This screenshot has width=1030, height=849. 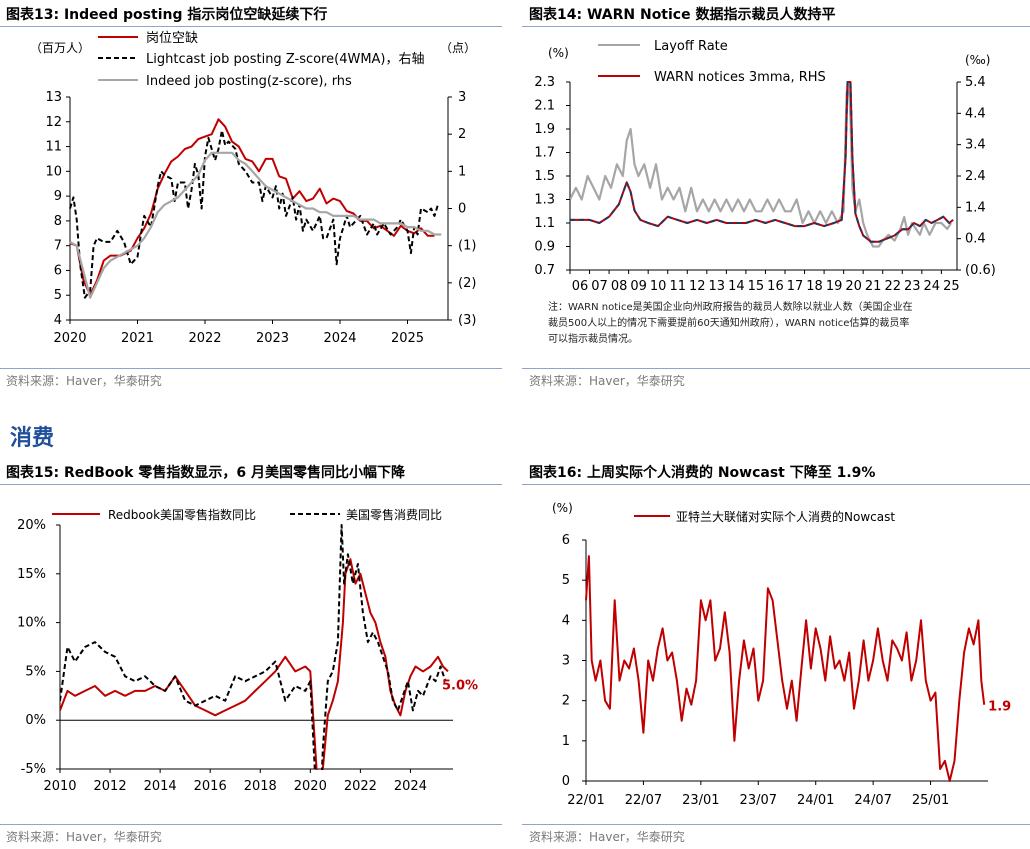 I want to click on chart14-source-rule, so click(x=776, y=368).